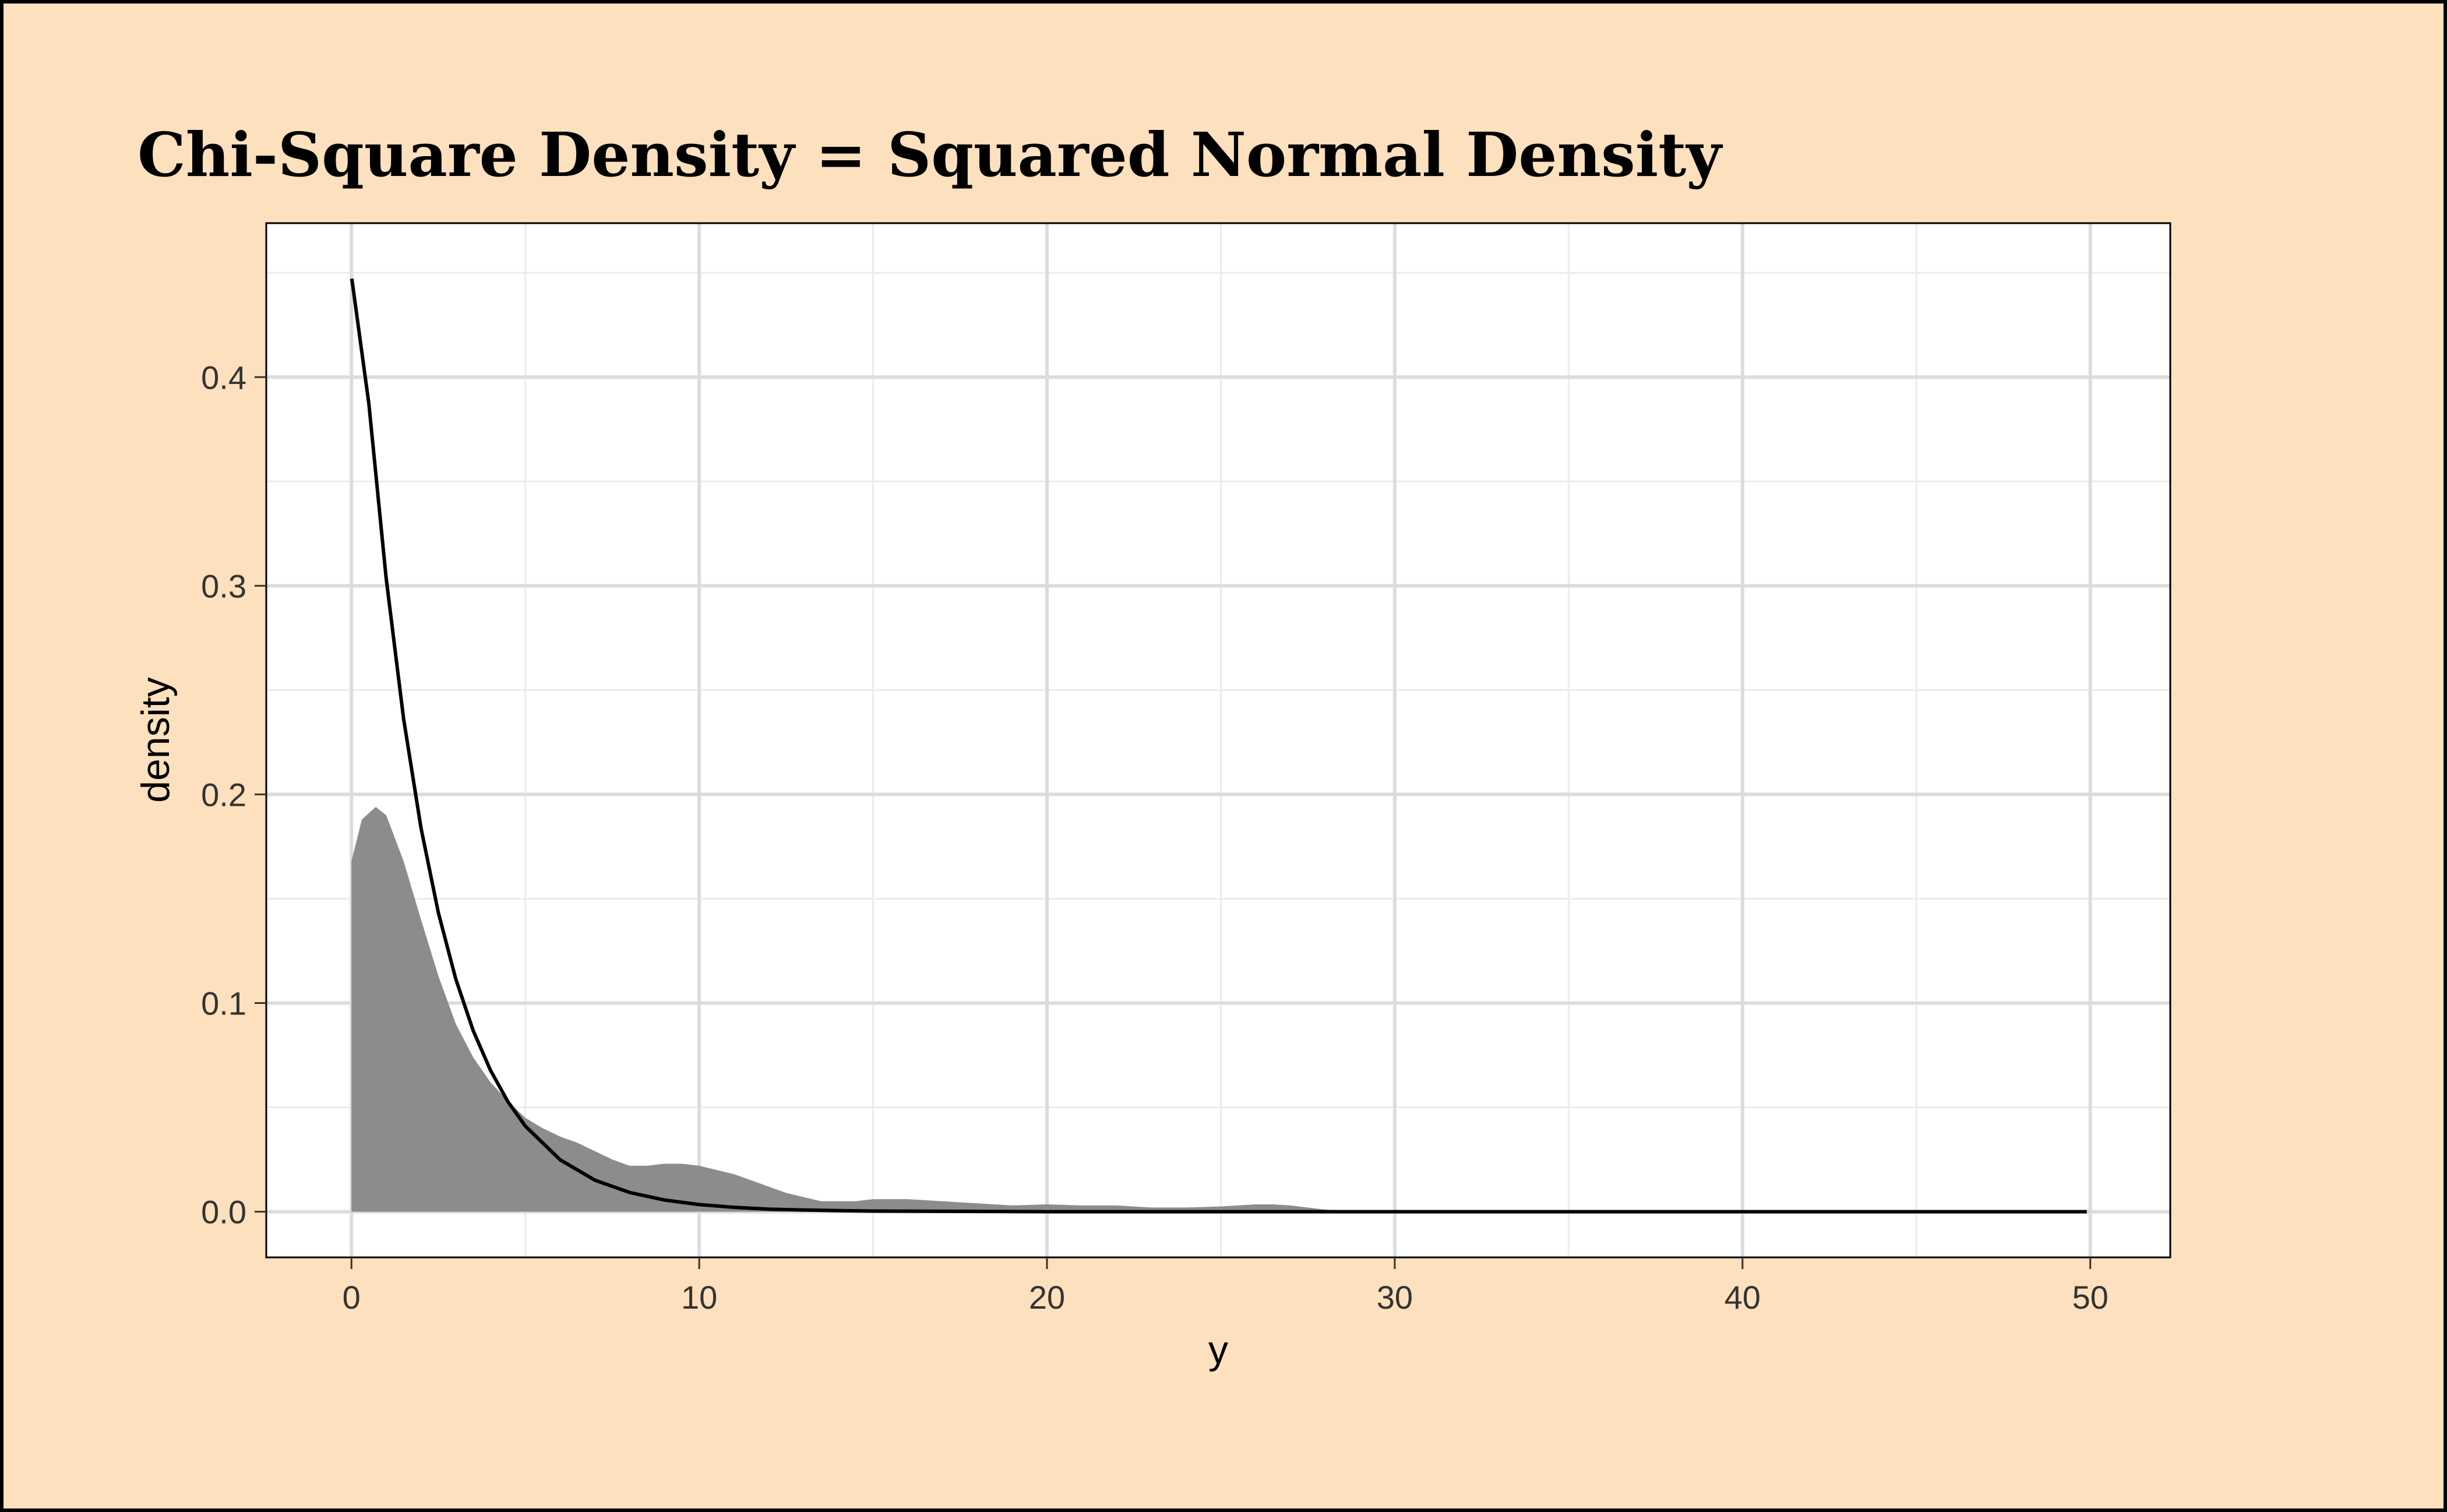 The image size is (2447, 1512). What do you see at coordinates (223, 1003) in the screenshot?
I see `y-tick-label: 0.1` at bounding box center [223, 1003].